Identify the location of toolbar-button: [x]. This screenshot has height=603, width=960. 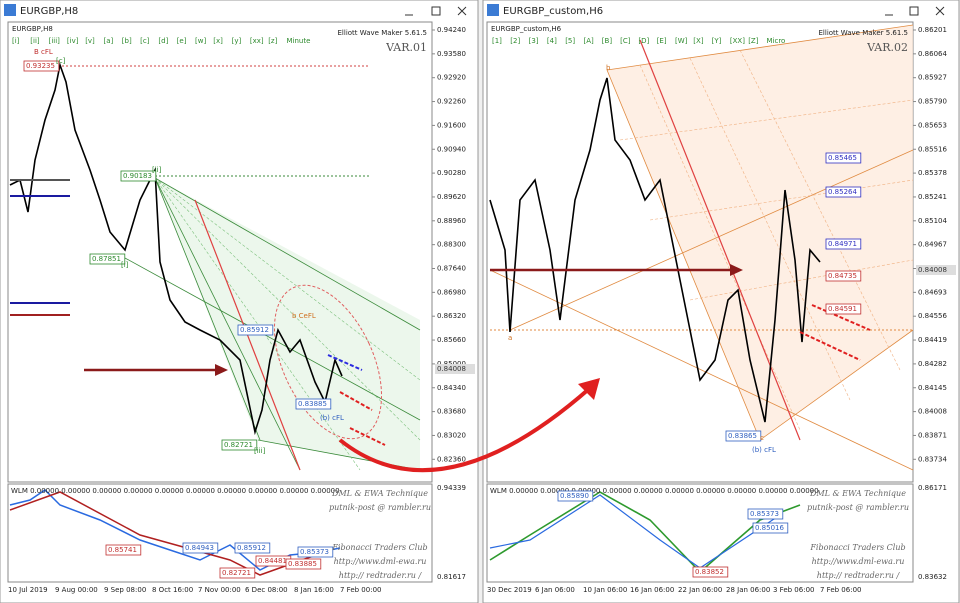
(218, 41).